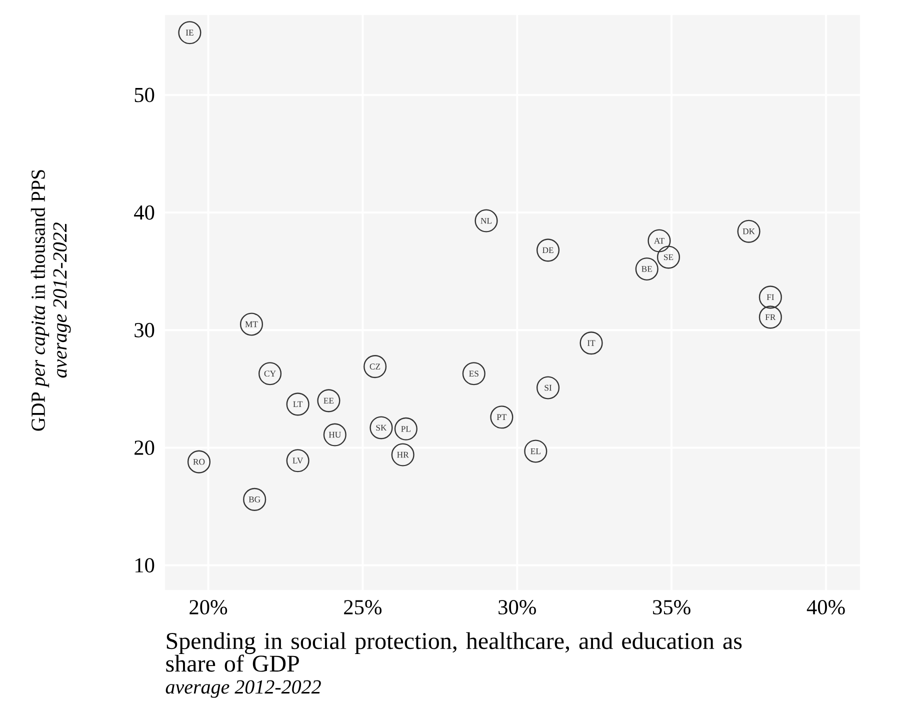 The height and width of the screenshot is (728, 922). What do you see at coordinates (454, 652) in the screenshot?
I see `x-axis-title: Spending in social protection, healthcare, and education as share of GDP` at bounding box center [454, 652].